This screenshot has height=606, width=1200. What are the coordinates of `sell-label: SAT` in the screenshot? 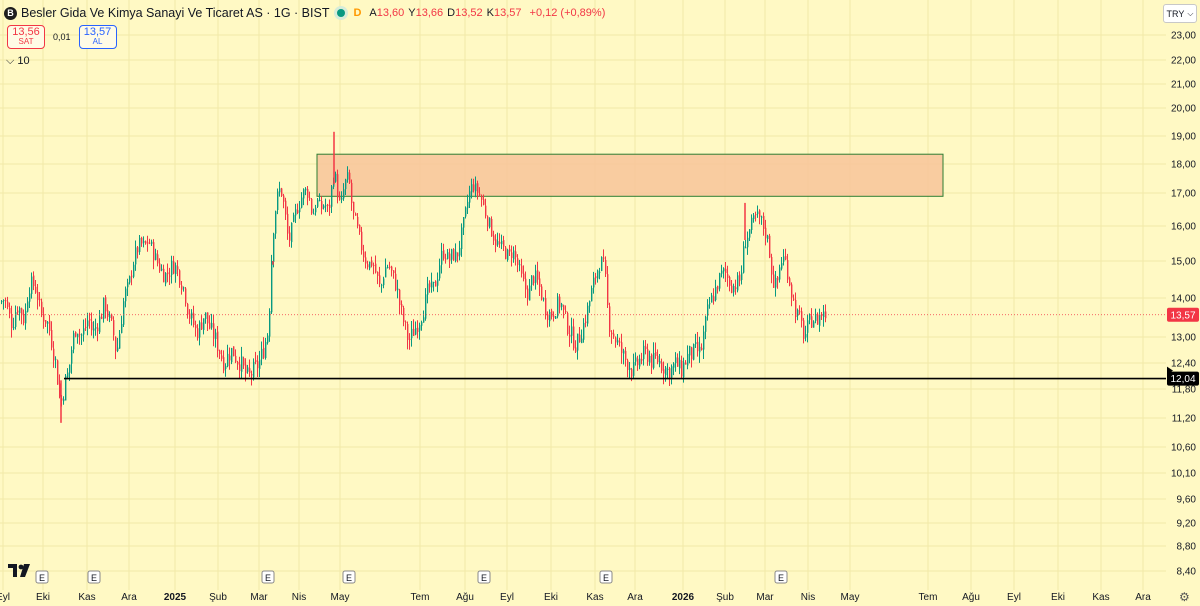 It's located at (26, 41).